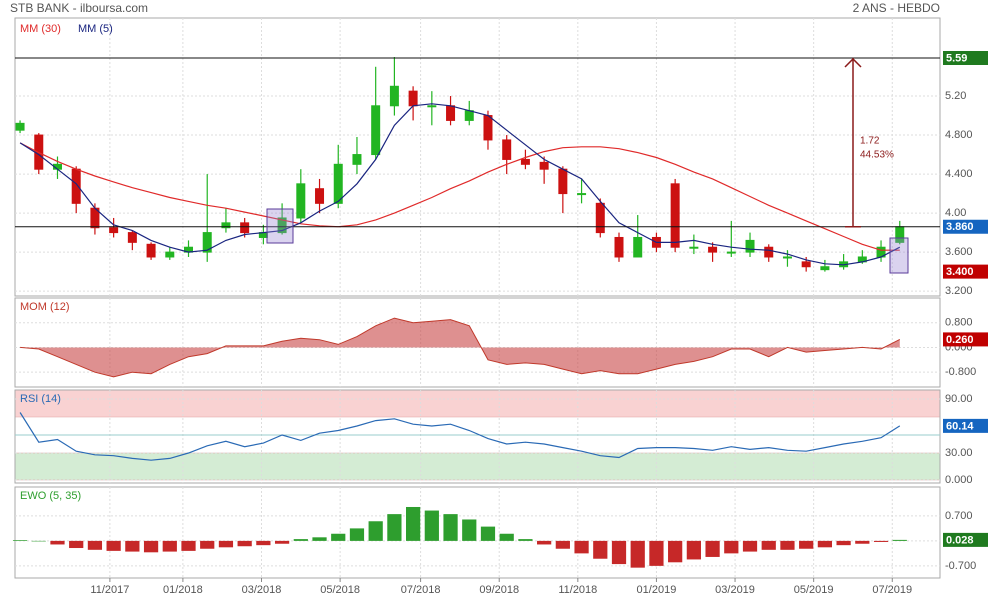  I want to click on y-tick-label: 4.800, so click(959, 135).